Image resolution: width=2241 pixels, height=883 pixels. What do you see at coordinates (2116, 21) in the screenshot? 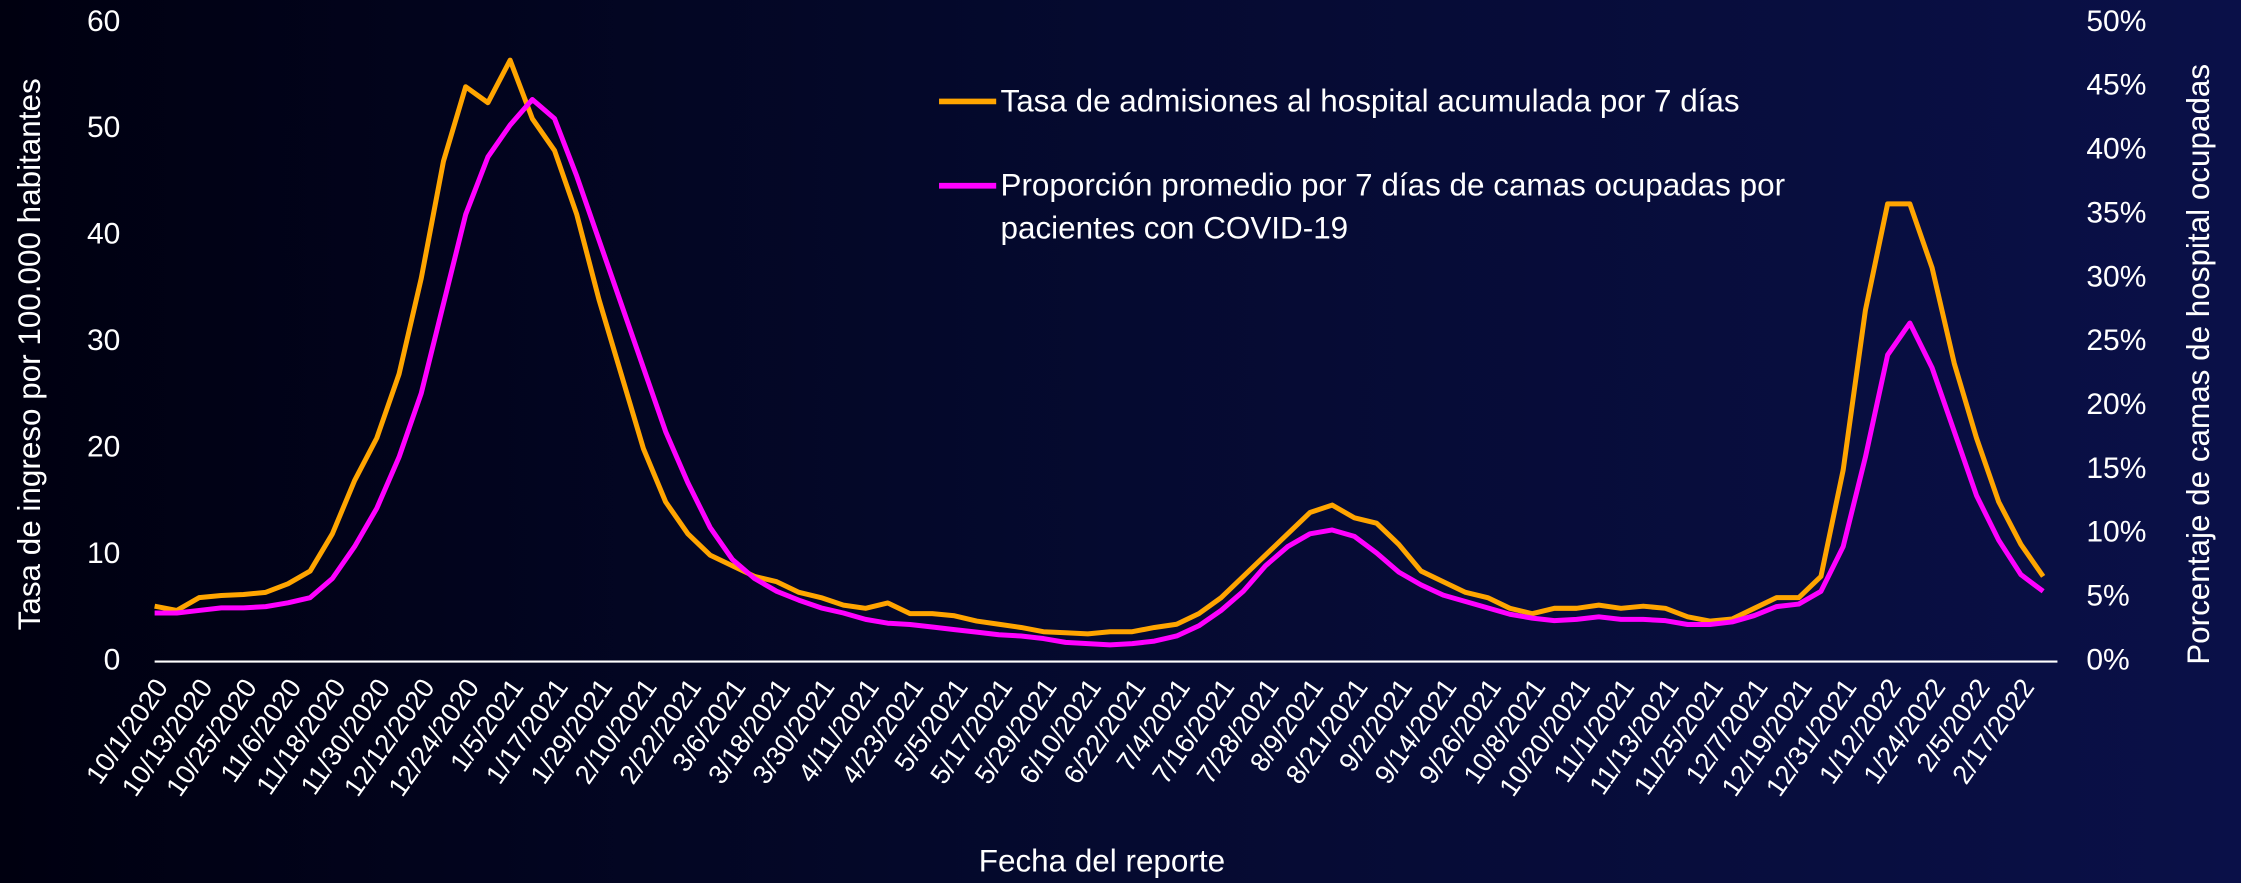
I see `y2-tick-label: 50%` at bounding box center [2116, 21].